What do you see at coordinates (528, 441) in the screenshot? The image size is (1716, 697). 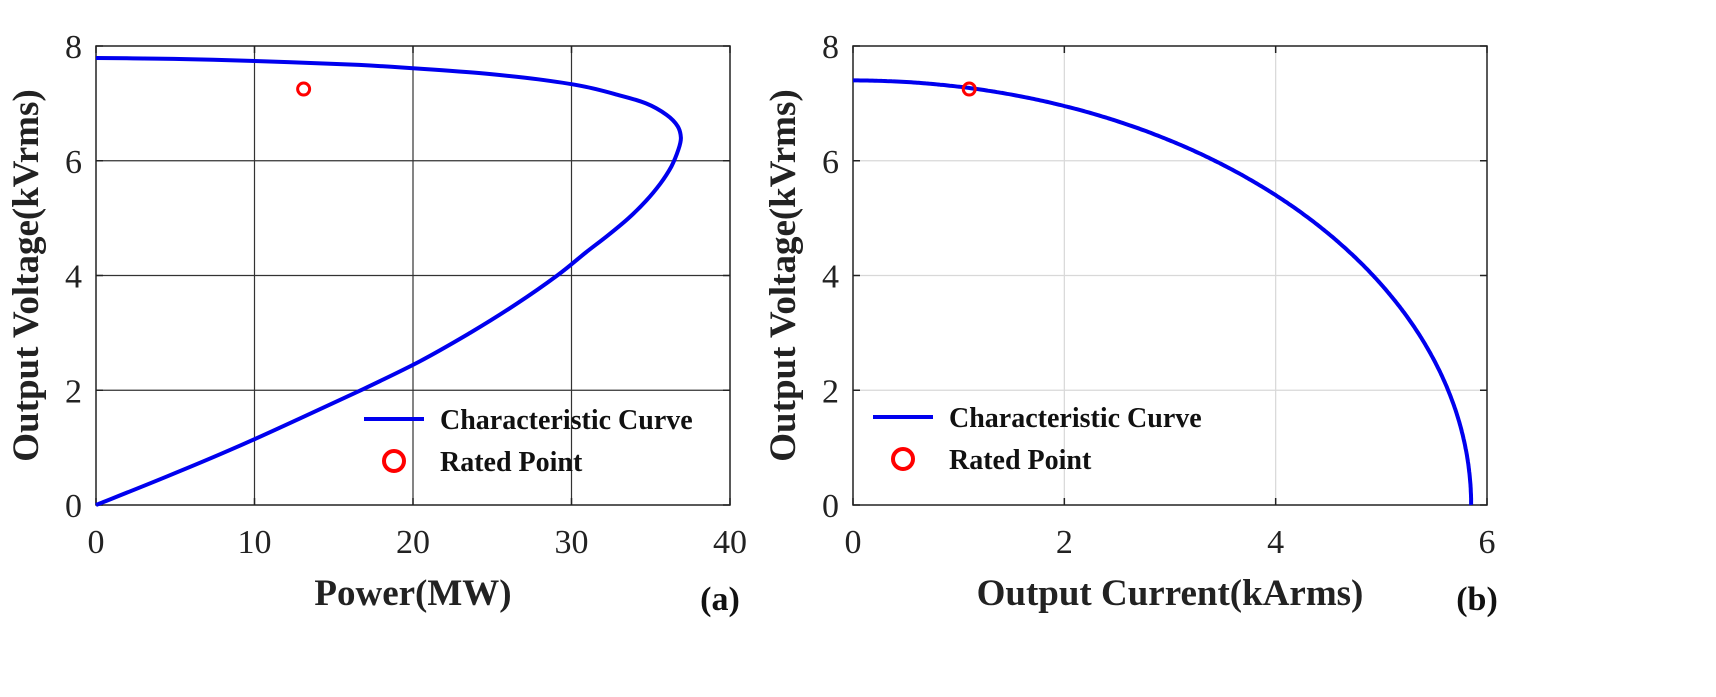 I see `legend-a: Characteristic Curve Rated Point` at bounding box center [528, 441].